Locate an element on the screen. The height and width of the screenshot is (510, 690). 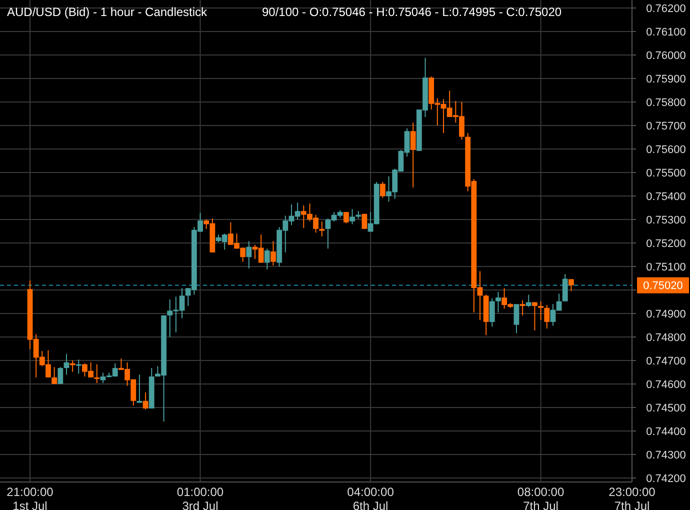
y-tick-label: 0.75700 is located at coordinates (666, 126).